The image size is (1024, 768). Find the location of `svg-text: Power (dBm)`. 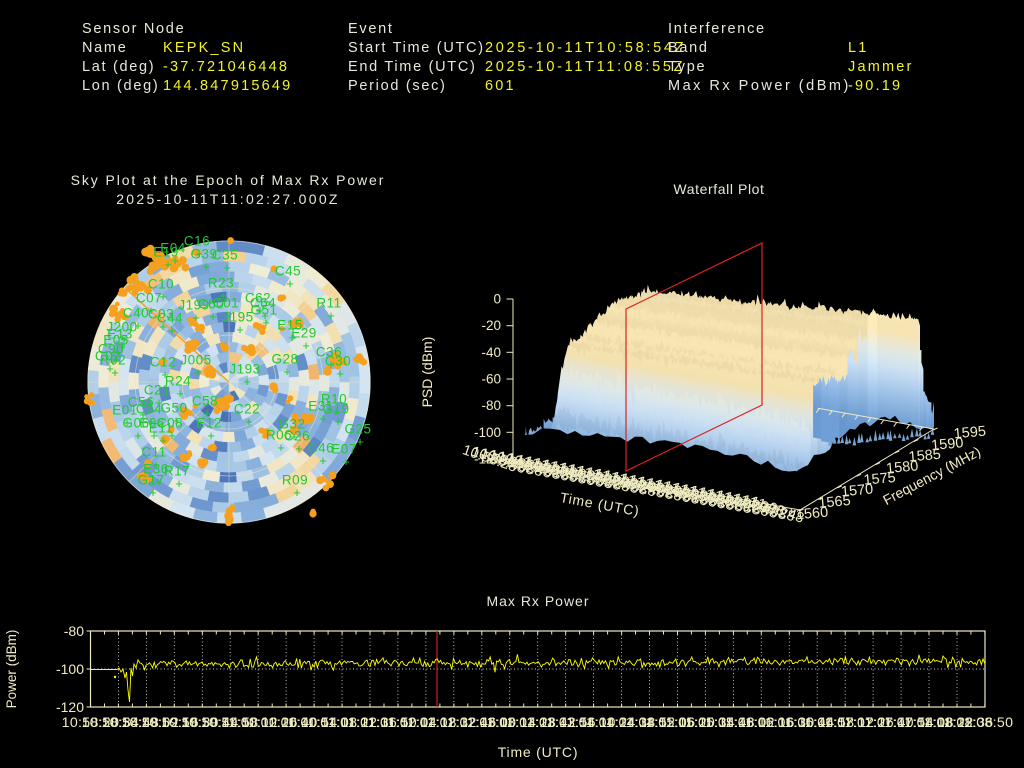

svg-text: Power (dBm) is located at coordinates (11, 669).